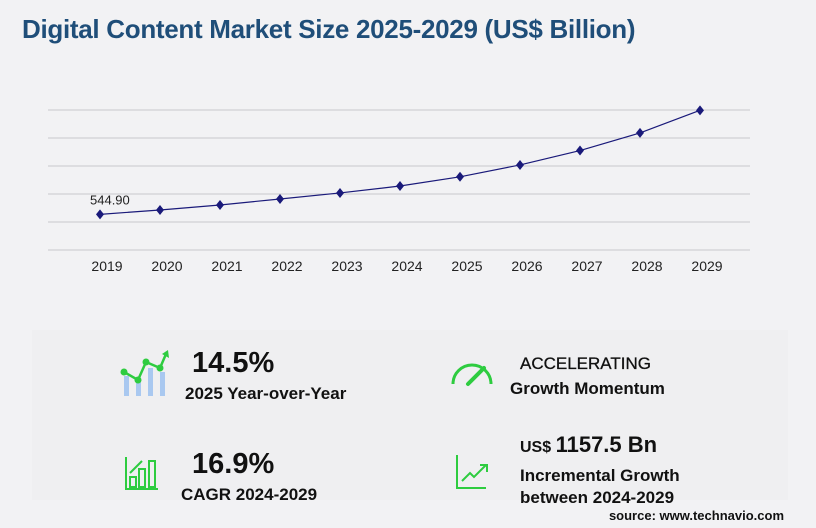  I want to click on series-line, so click(400, 162).